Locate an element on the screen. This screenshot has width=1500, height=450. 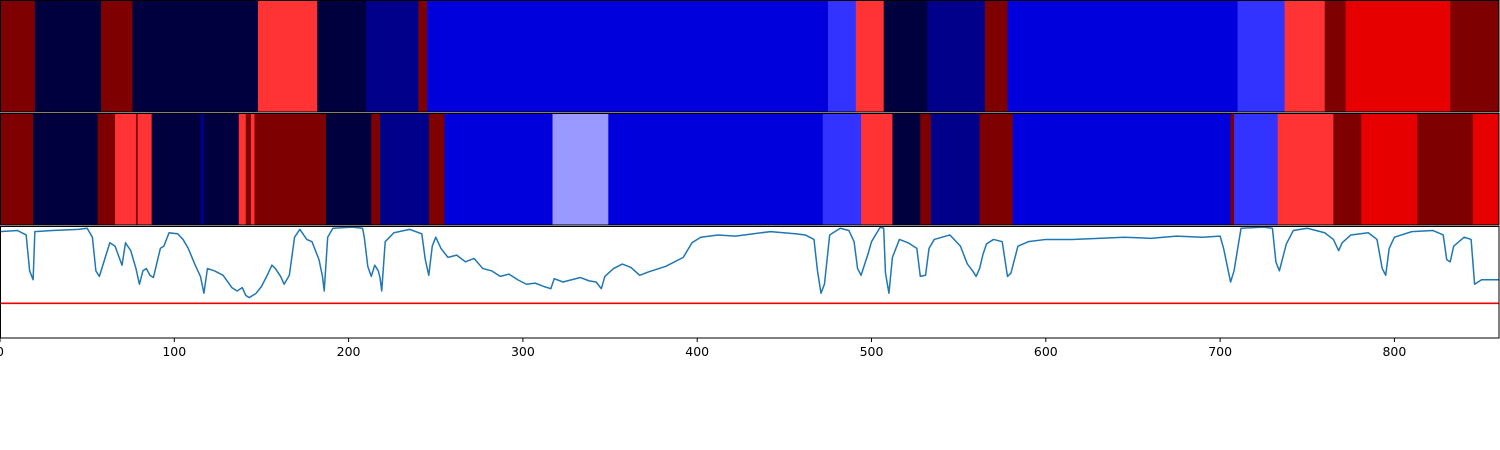
x-tick-label-6: 600 is located at coordinates (1046, 351).